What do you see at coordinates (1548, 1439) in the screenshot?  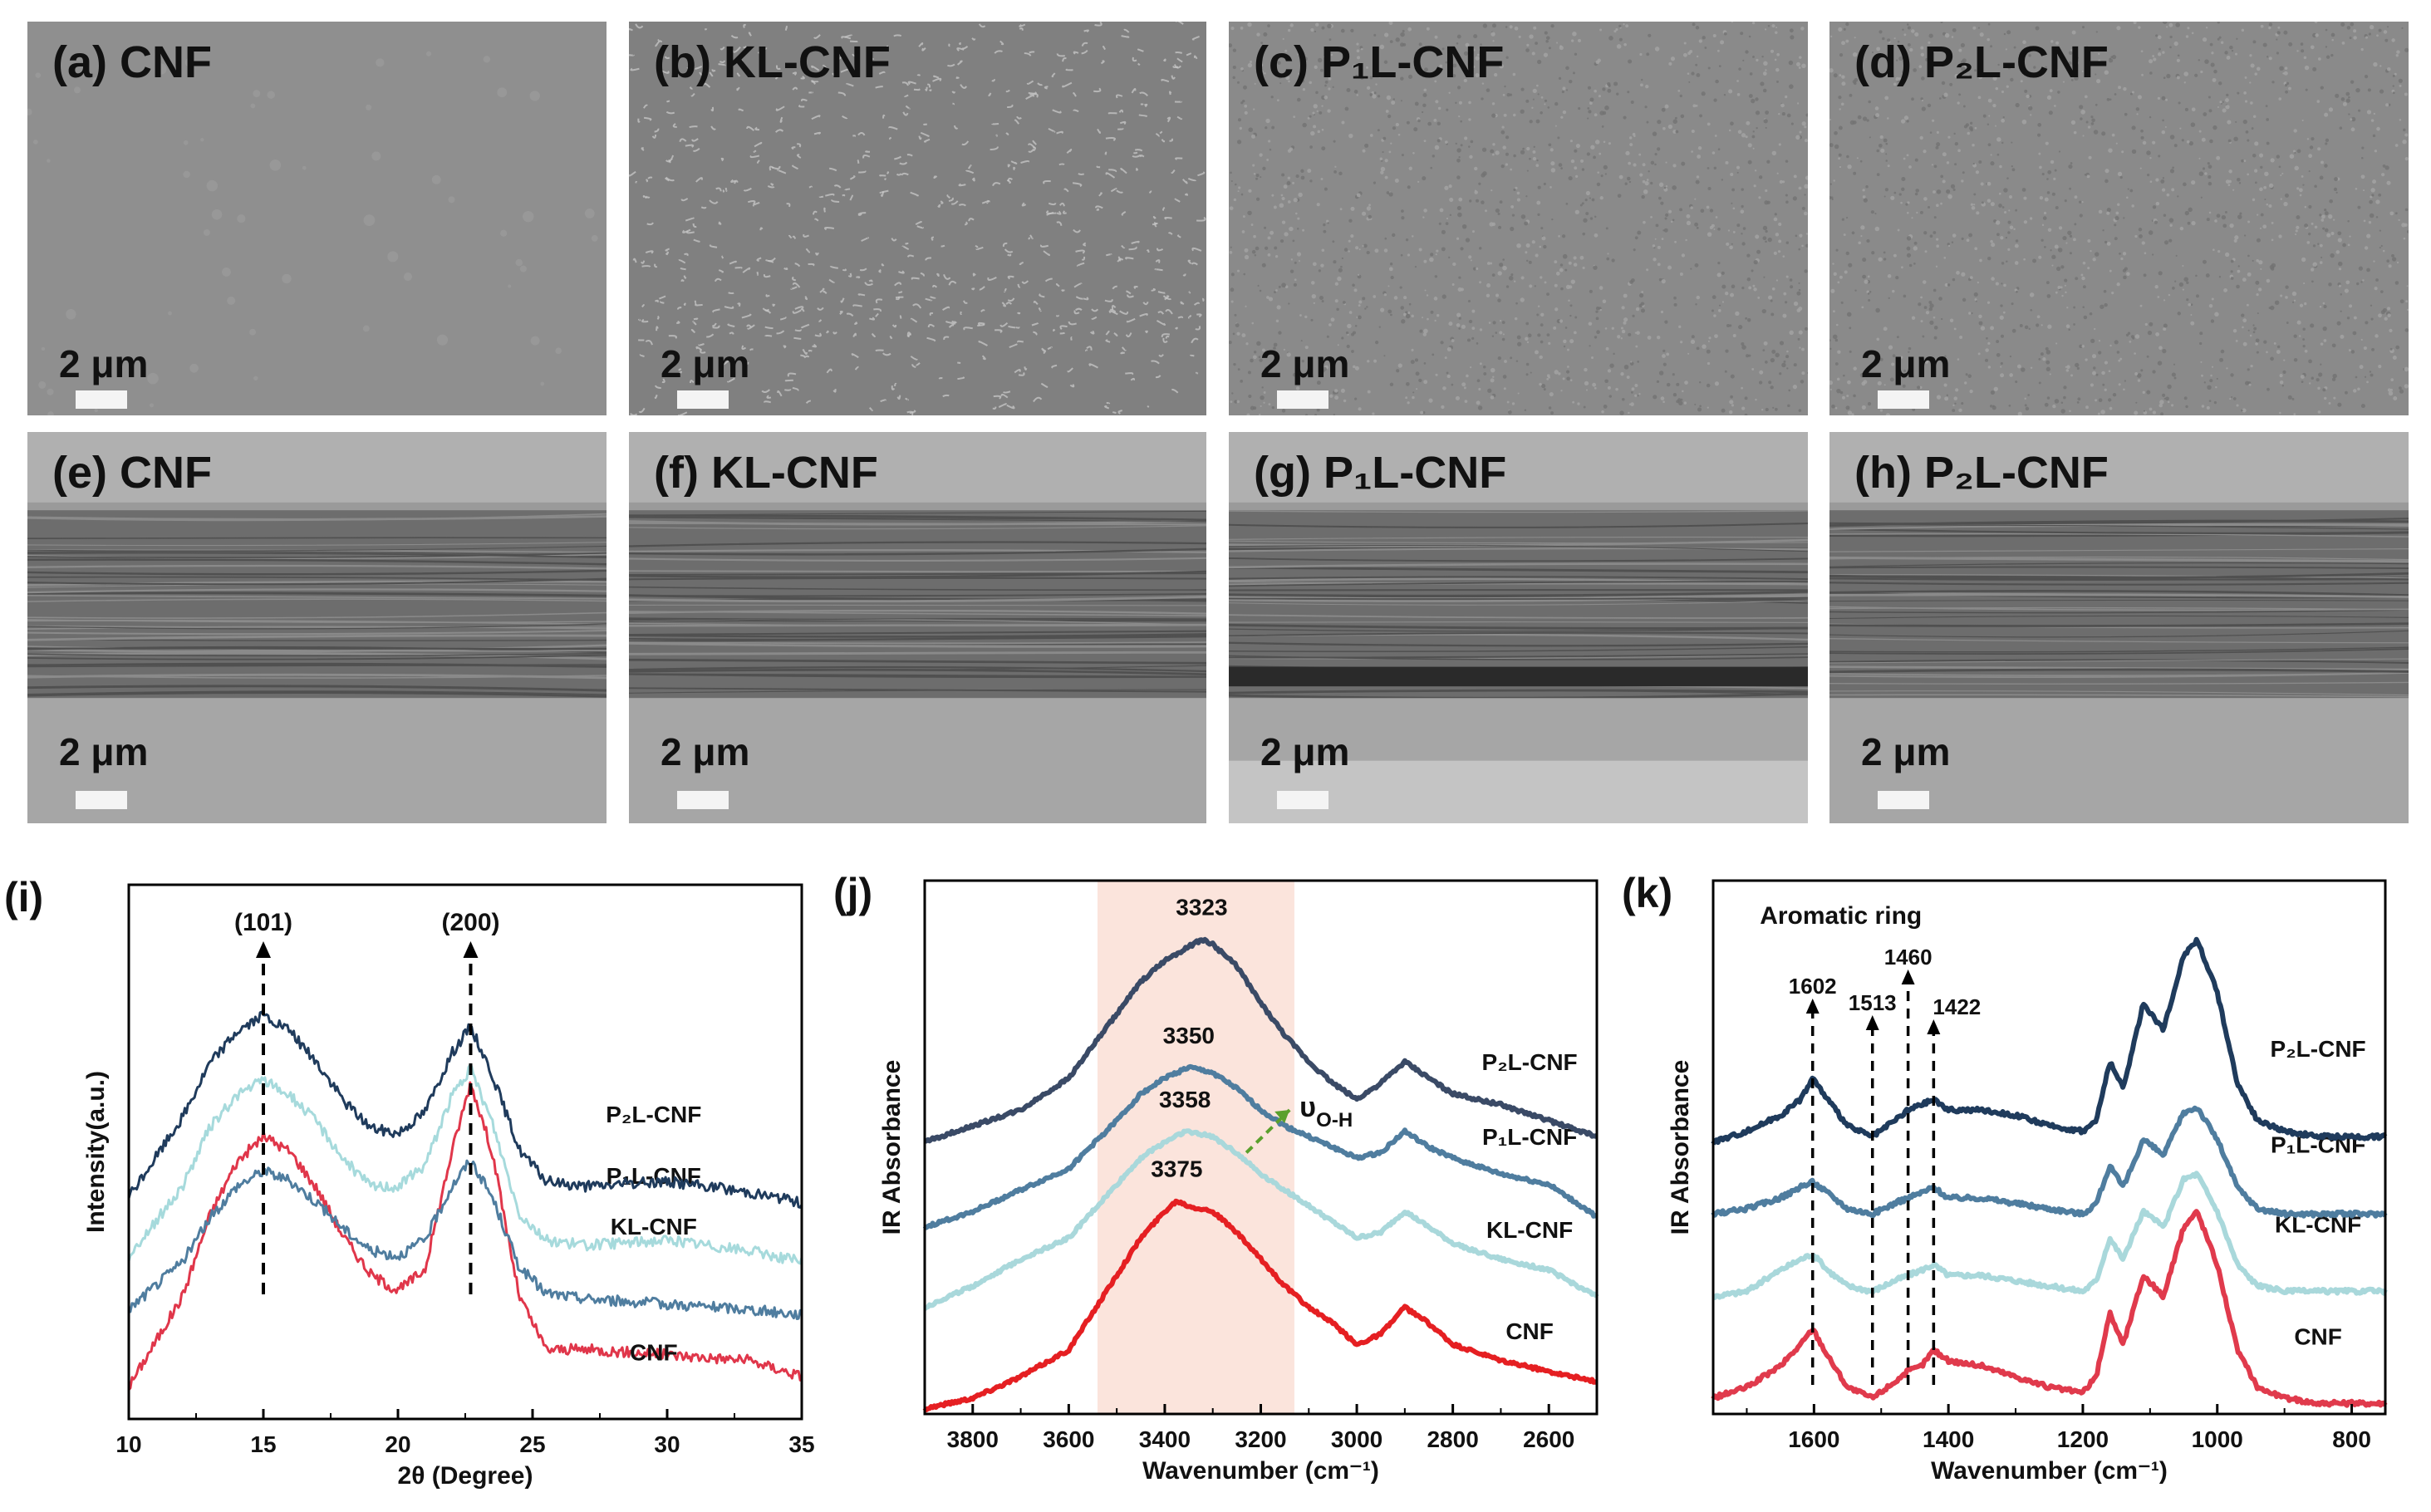 I see `x-tick-label: 2600` at bounding box center [1548, 1439].